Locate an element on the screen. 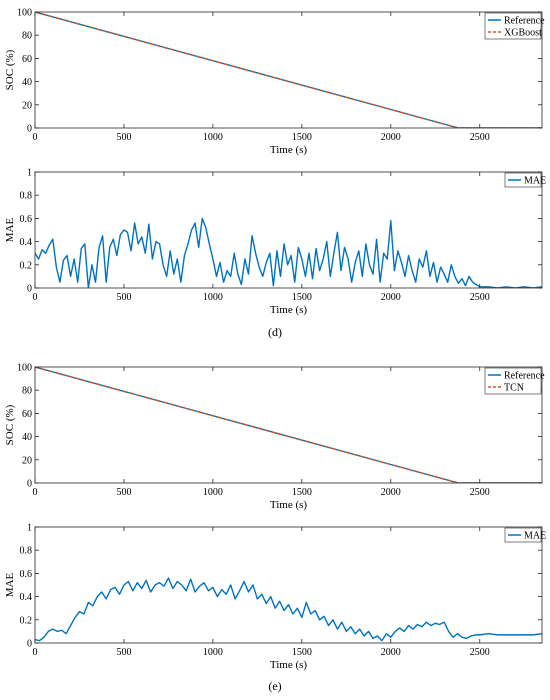 The width and height of the screenshot is (550, 700). figure-caption: (d) is located at coordinates (275, 332).